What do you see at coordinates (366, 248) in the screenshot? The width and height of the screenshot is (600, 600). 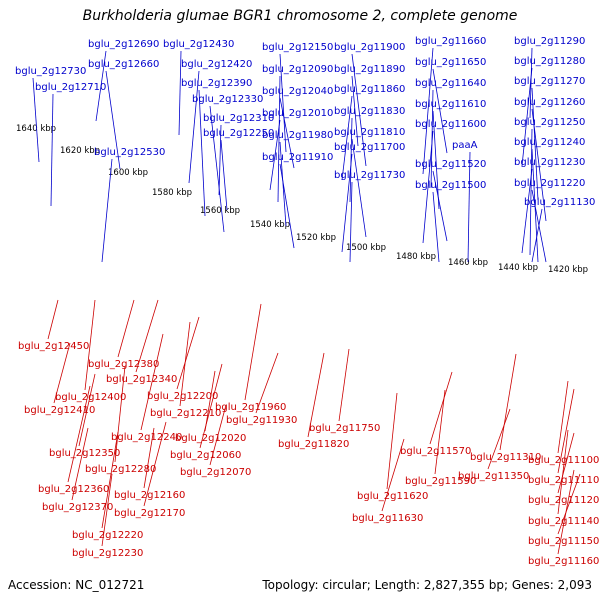 I see `position-tick-label: 1500 kbp` at bounding box center [366, 248].